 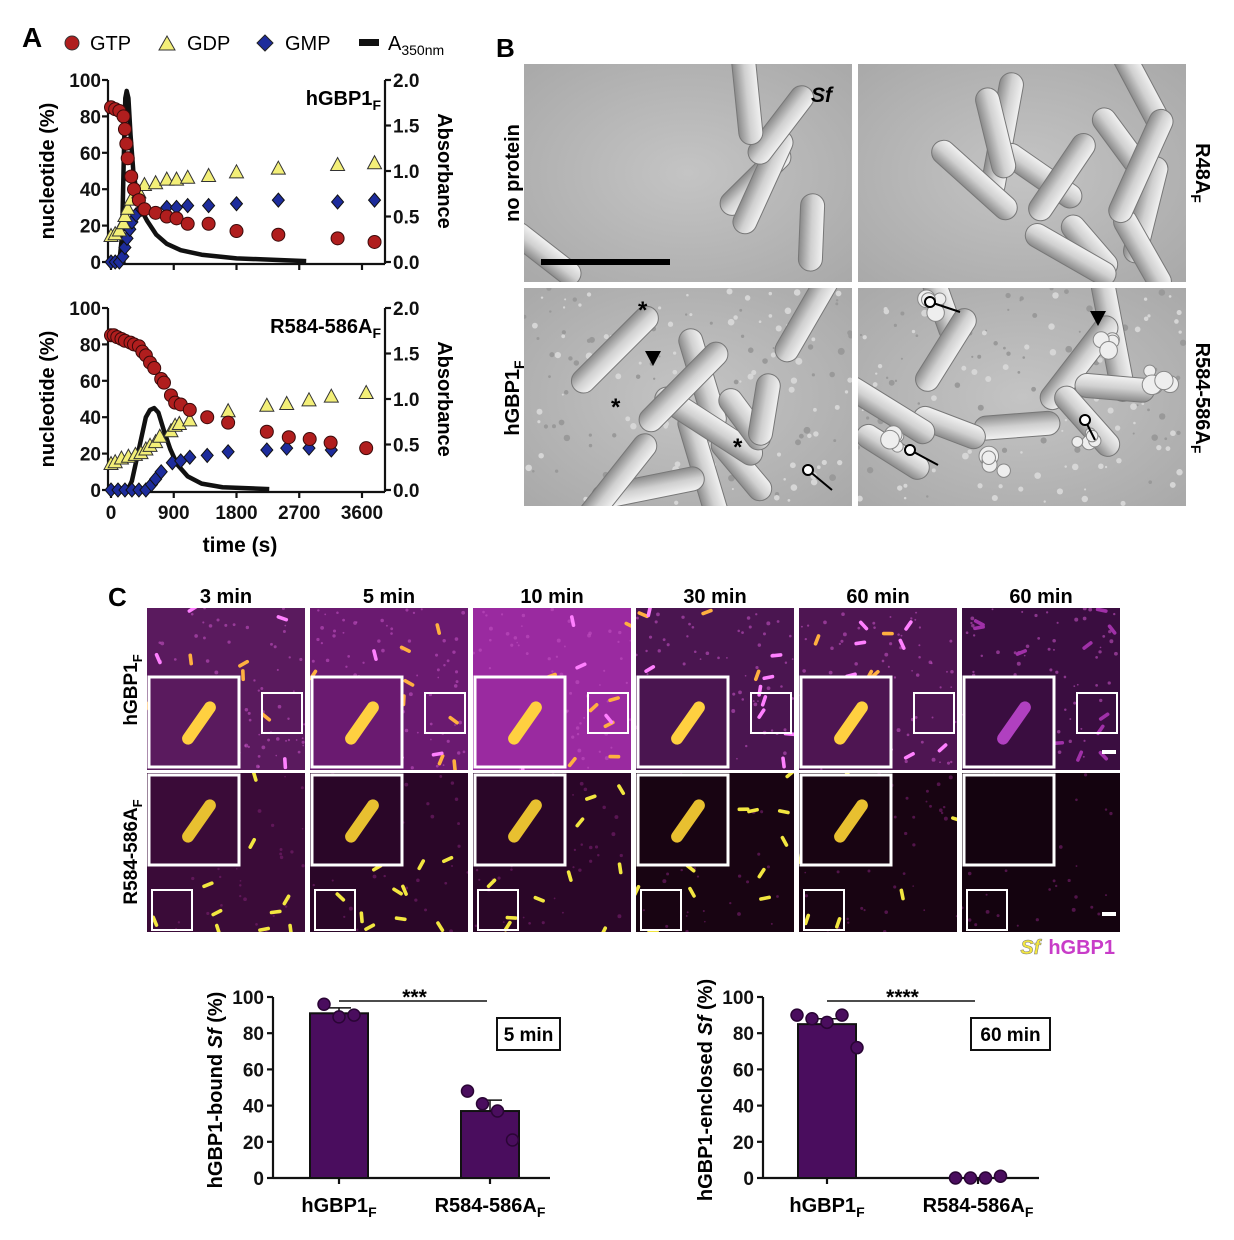 What do you see at coordinates (339, 1095) in the screenshot?
I see `bar` at bounding box center [339, 1095].